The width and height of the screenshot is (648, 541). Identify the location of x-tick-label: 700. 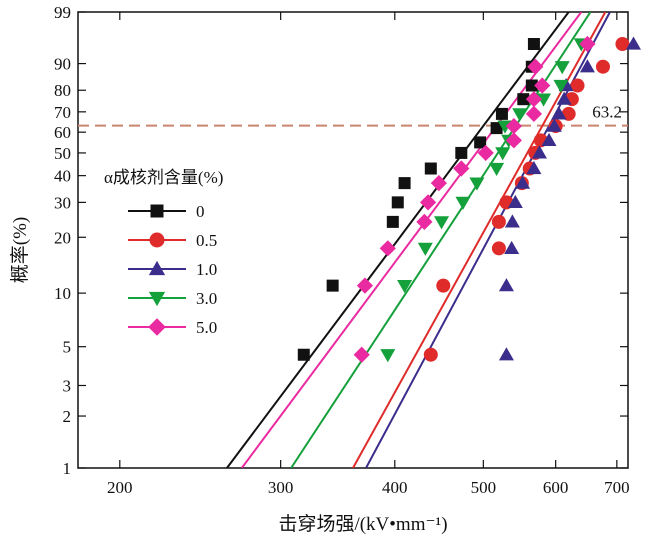
(617, 487).